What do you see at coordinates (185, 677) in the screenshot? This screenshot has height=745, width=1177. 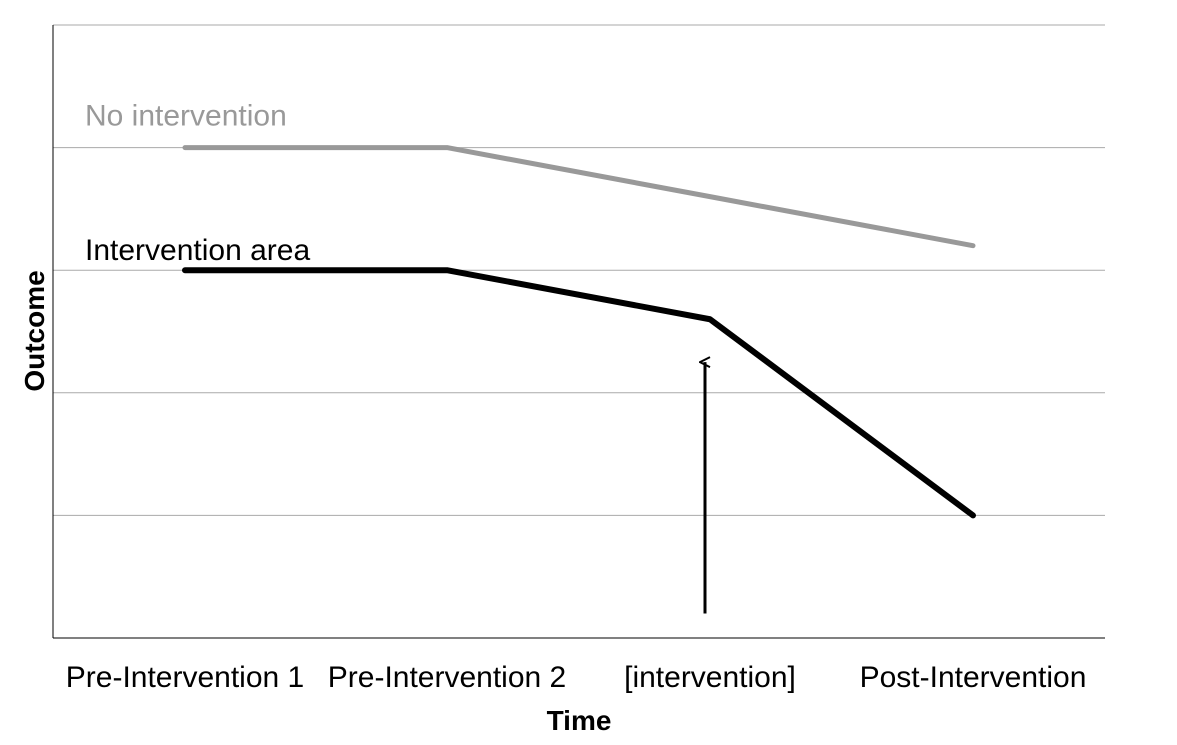 I see `x-tick-label: Pre-Intervention 1` at bounding box center [185, 677].